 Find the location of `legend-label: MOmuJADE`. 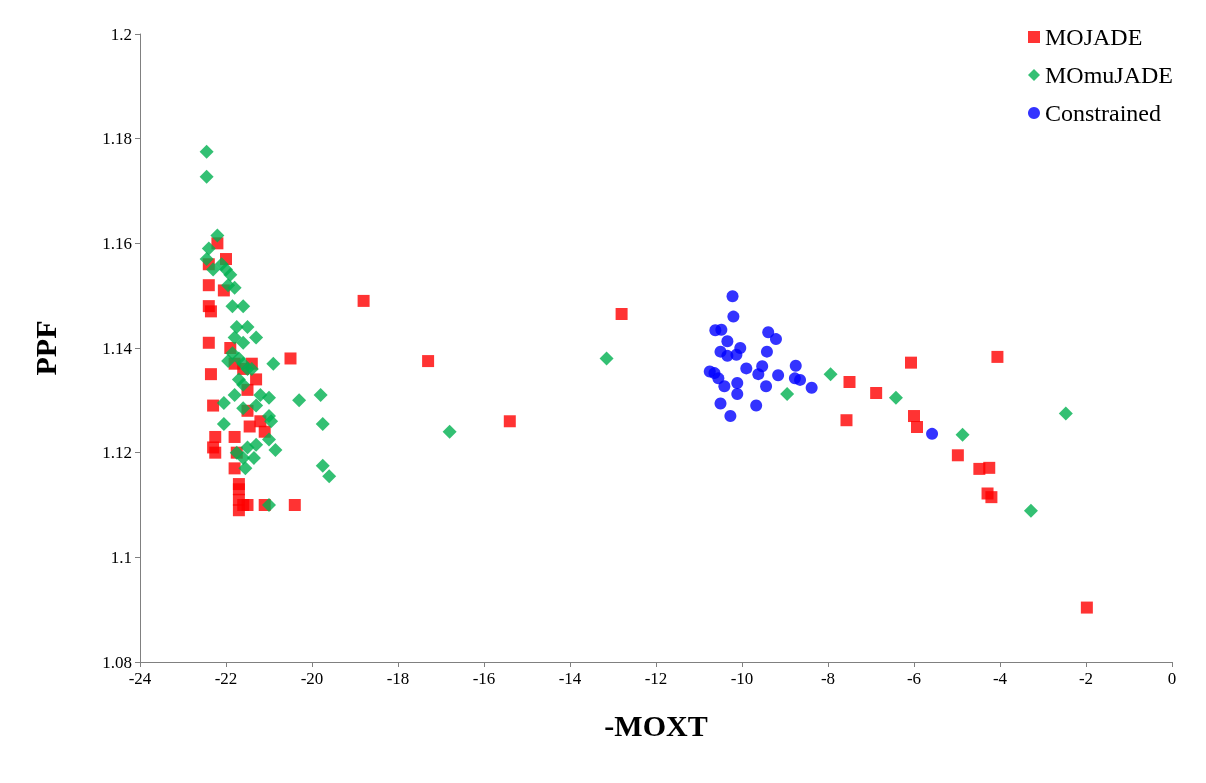

legend-label: MOmuJADE is located at coordinates (1109, 75).